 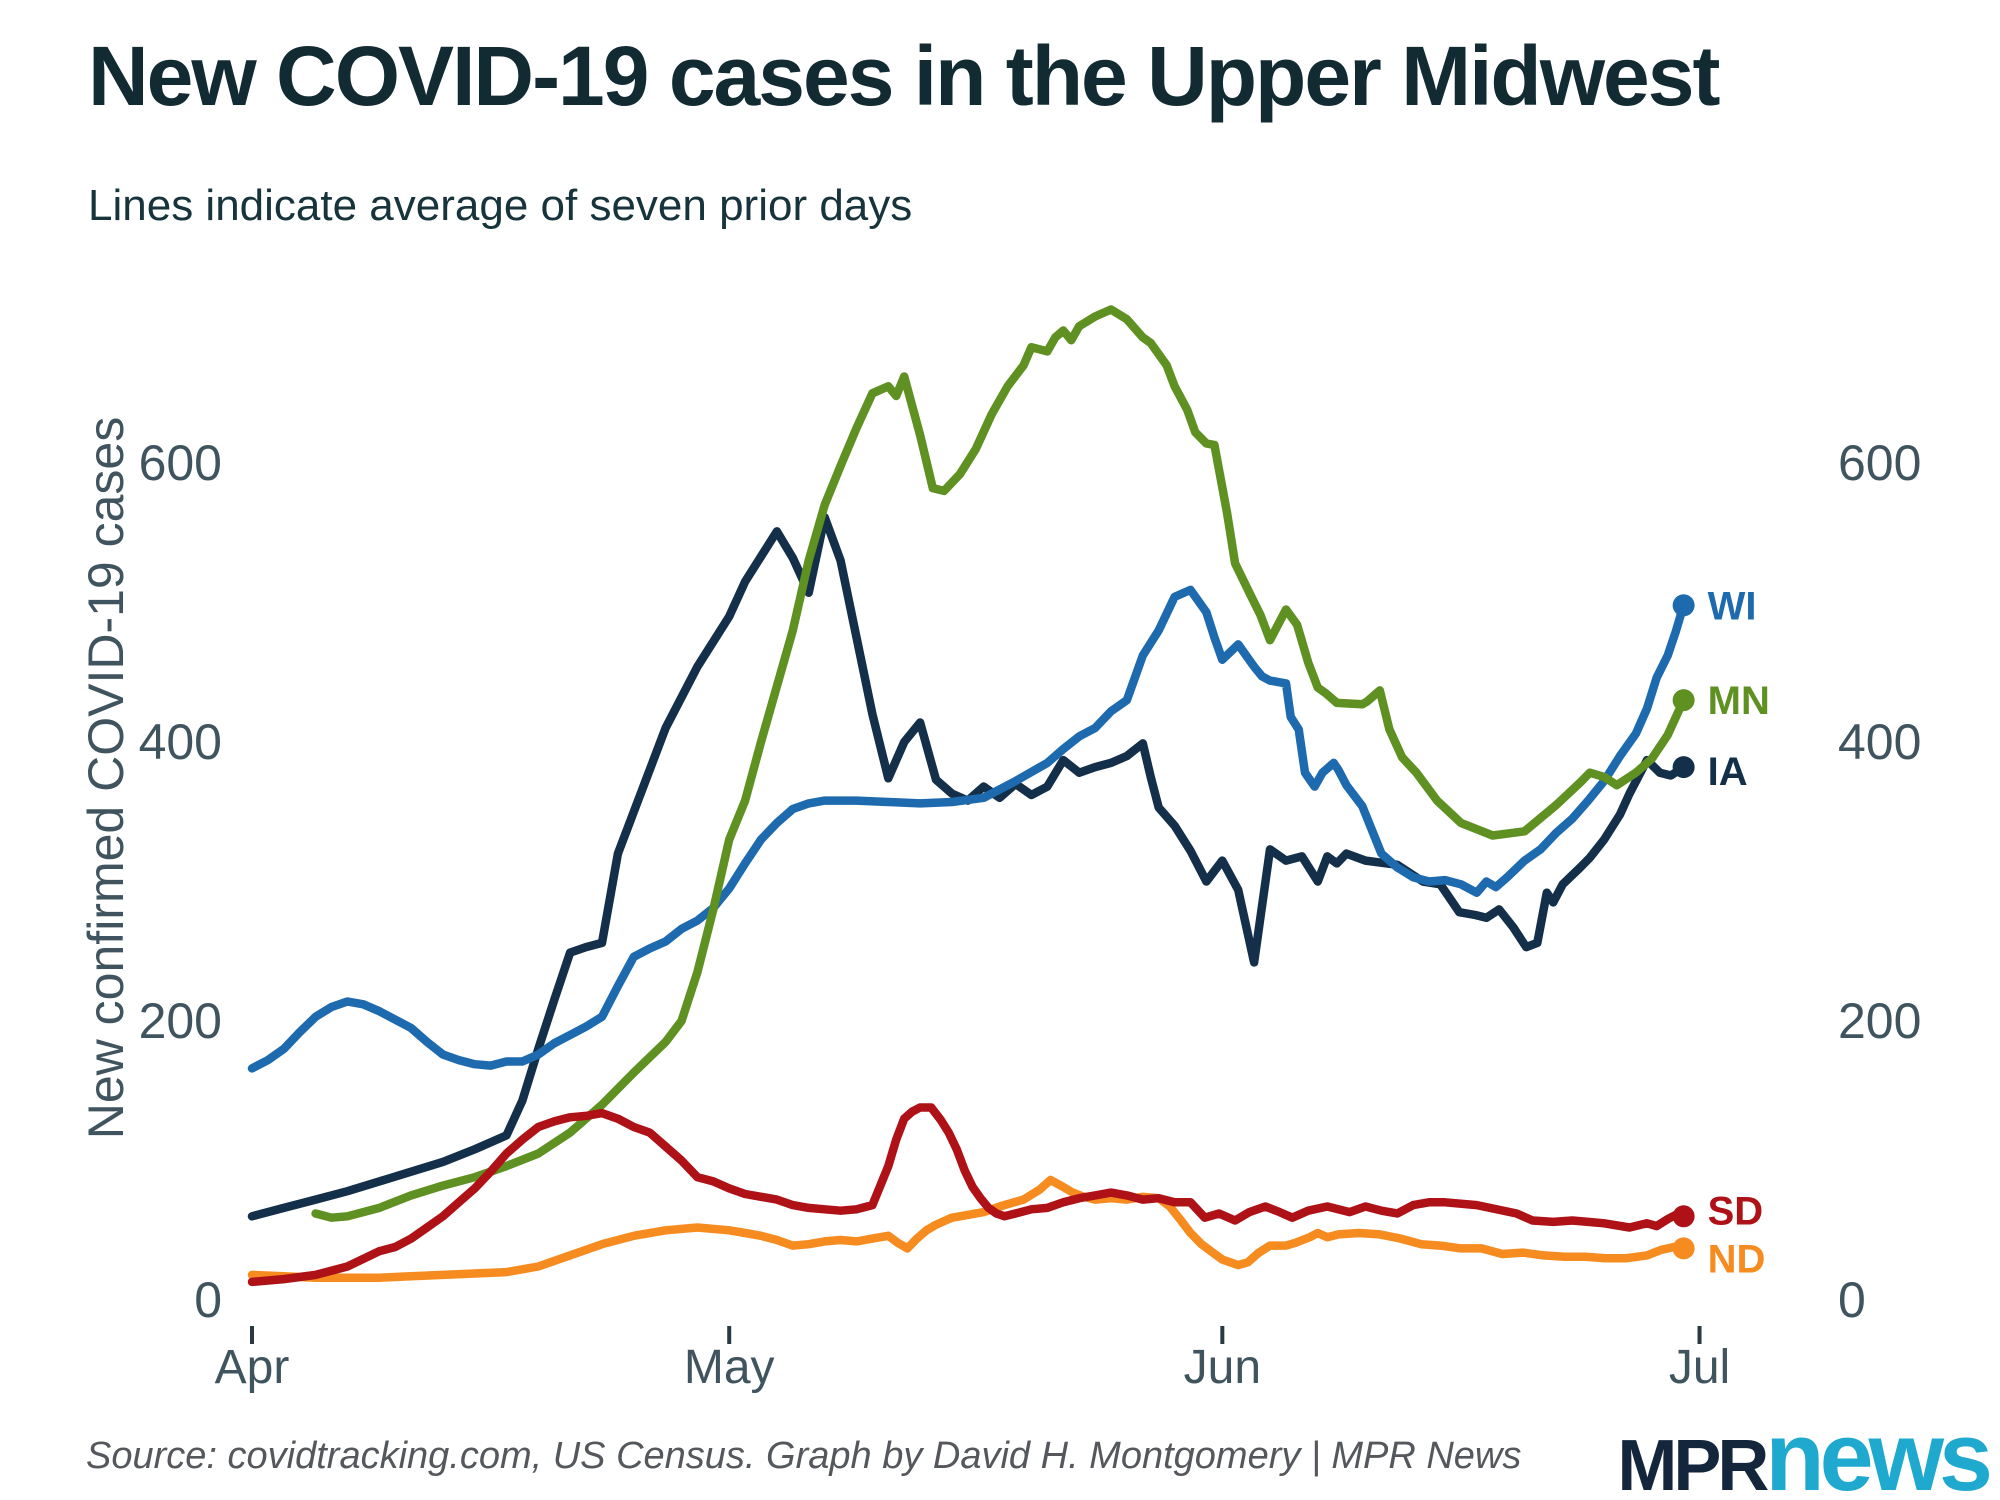 I want to click on y-axis-tick-label-left-0: 0, so click(x=208, y=1300).